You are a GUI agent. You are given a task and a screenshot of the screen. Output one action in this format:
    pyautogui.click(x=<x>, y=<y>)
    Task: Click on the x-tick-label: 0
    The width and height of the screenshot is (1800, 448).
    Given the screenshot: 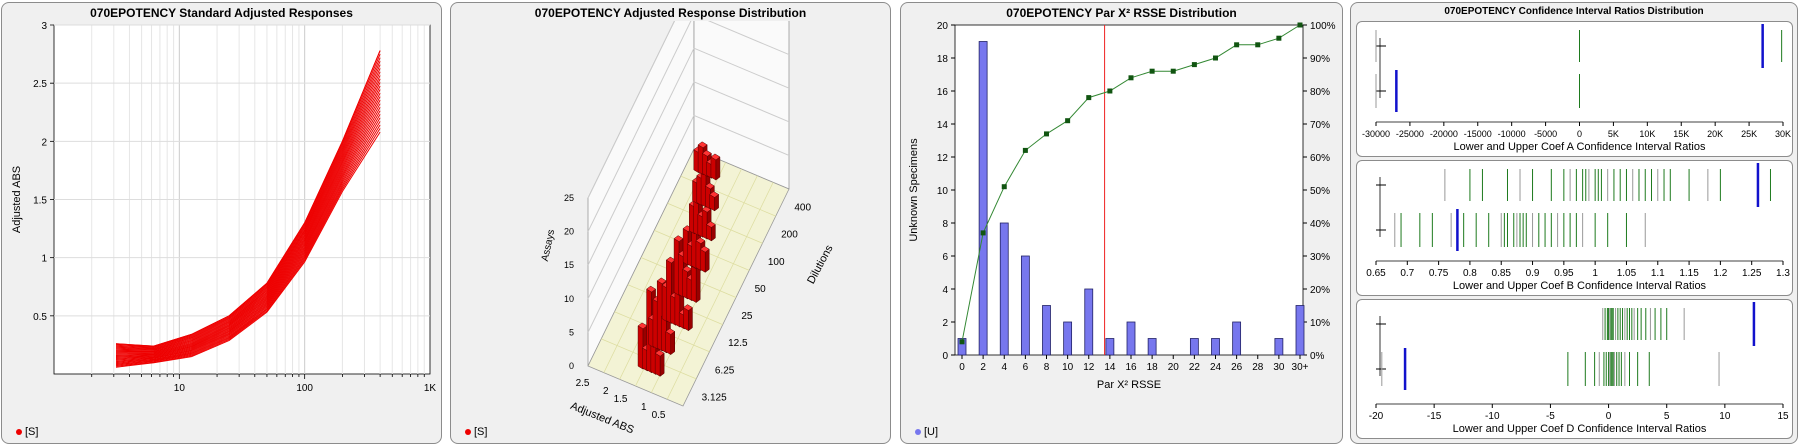 What is the action you would take?
    pyautogui.click(x=962, y=367)
    